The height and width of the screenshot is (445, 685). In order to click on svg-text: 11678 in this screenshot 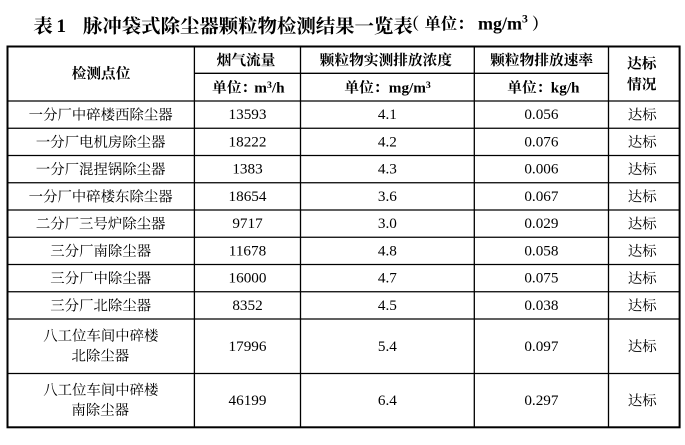, I will do `click(248, 250)`.